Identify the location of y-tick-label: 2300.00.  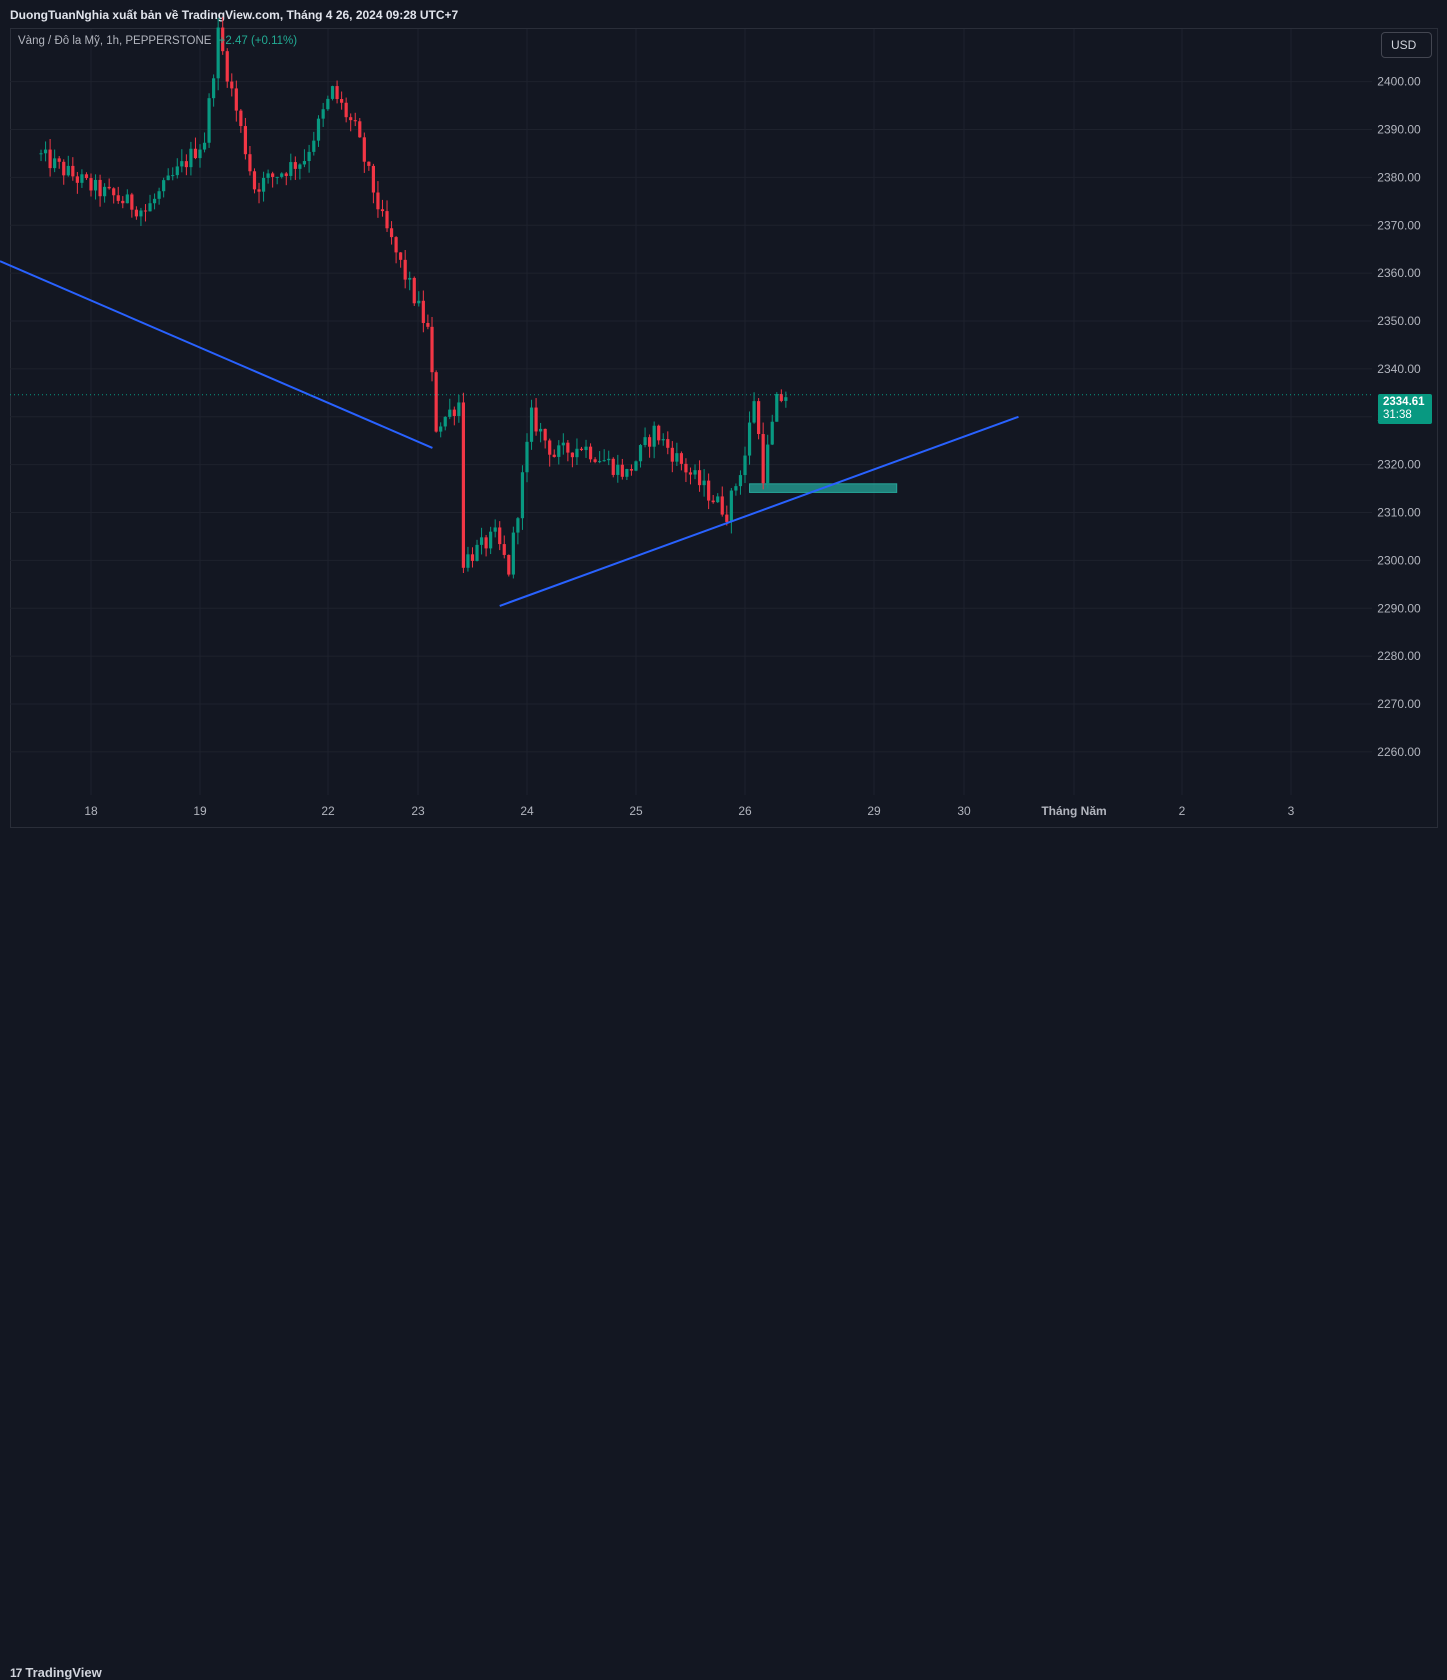
(1399, 560).